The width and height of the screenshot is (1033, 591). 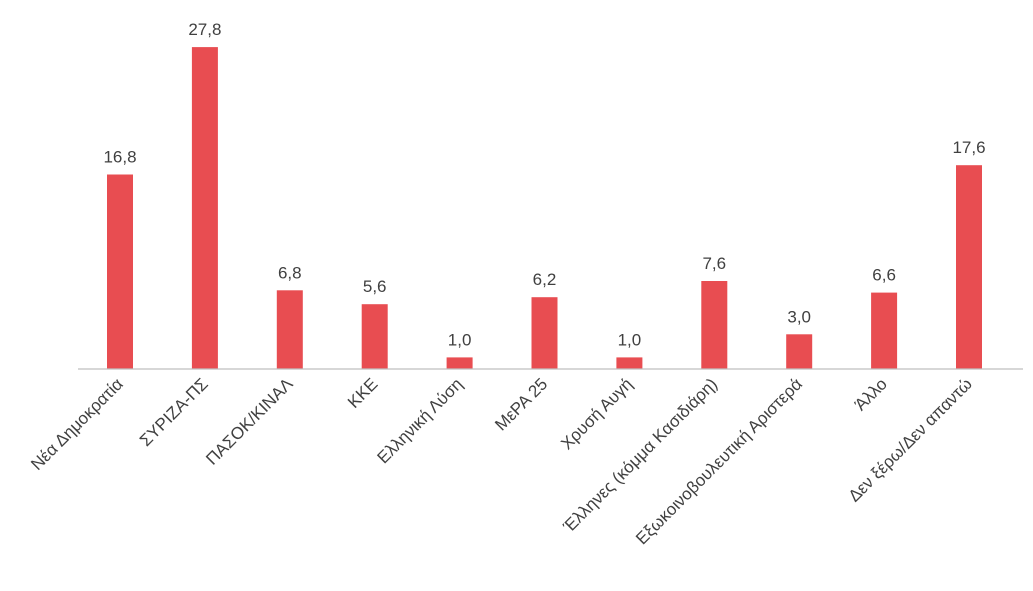 I want to click on category-label-7: Έλληνες (κόμμα Κασιδιάρη), so click(x=640, y=455).